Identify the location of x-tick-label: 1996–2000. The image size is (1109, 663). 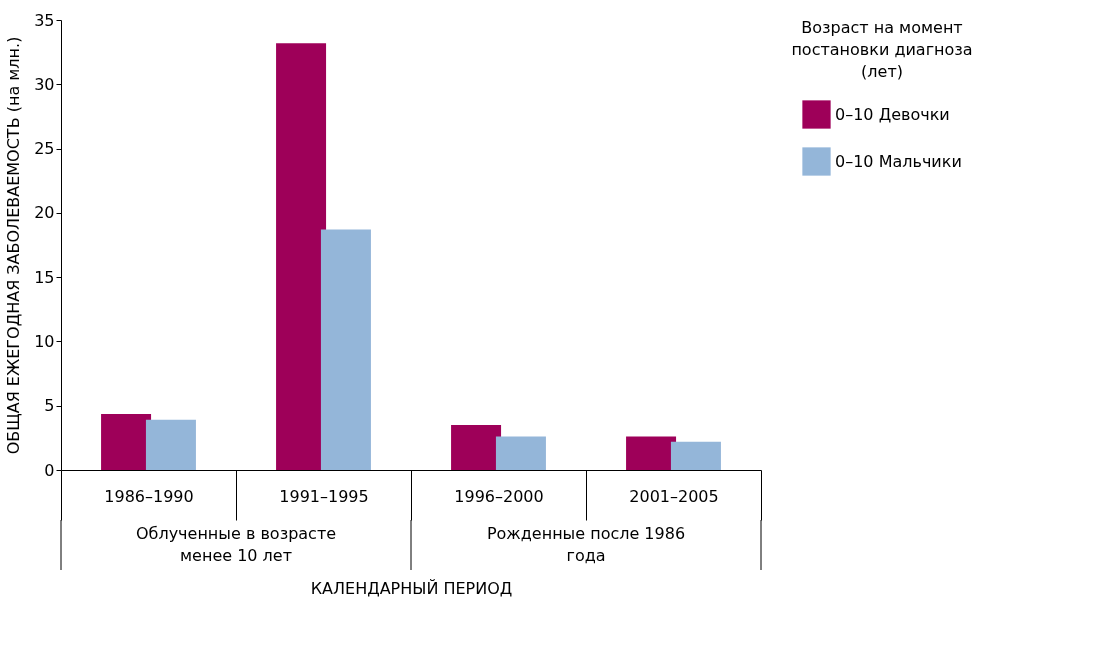
(499, 496).